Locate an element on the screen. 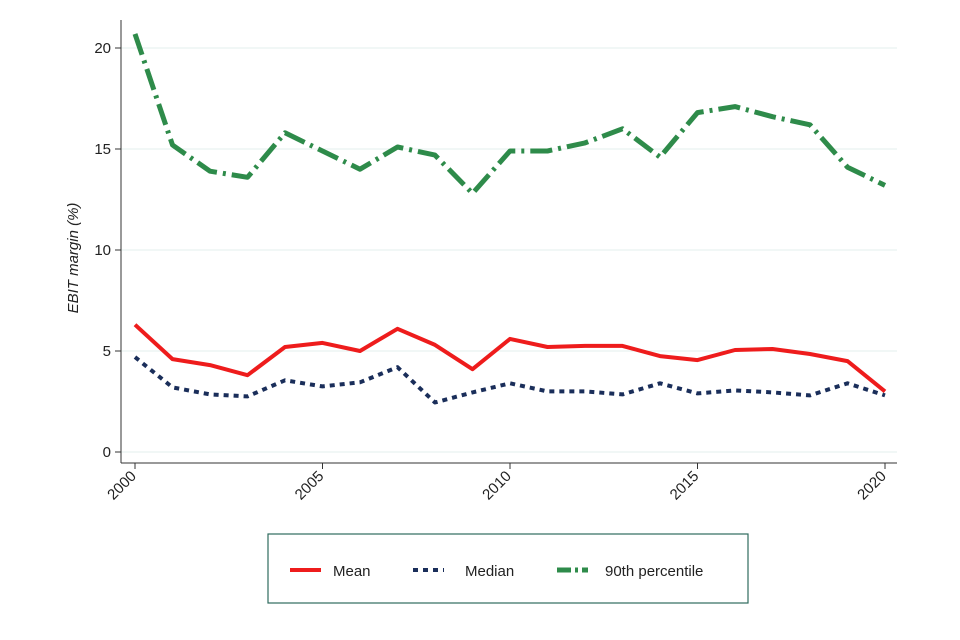 Image resolution: width=960 pixels, height=640 pixels. y-tick-label: 0 is located at coordinates (107, 452).